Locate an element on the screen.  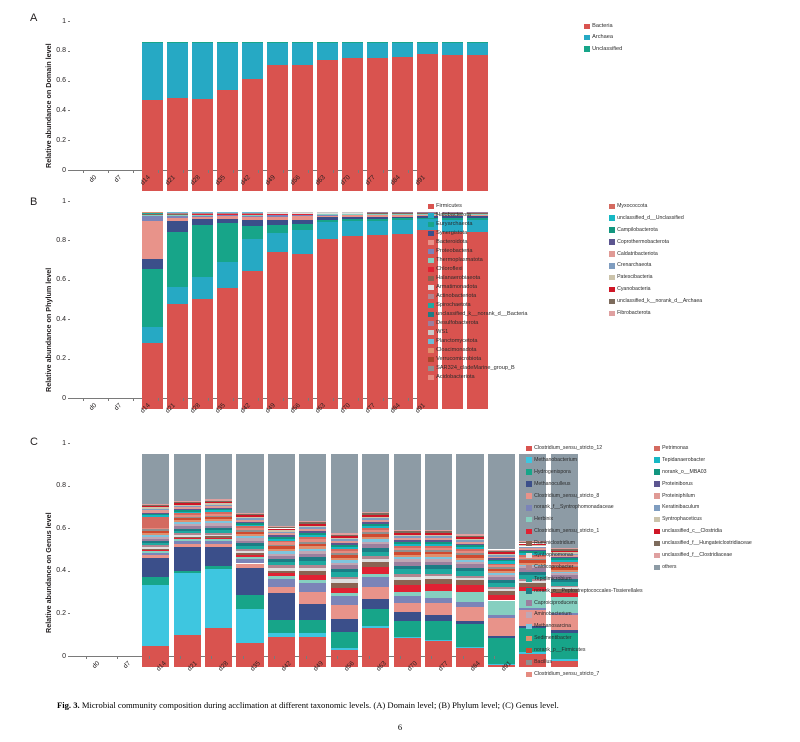
legend-item: Bacteria is located at coordinates (603, 27).